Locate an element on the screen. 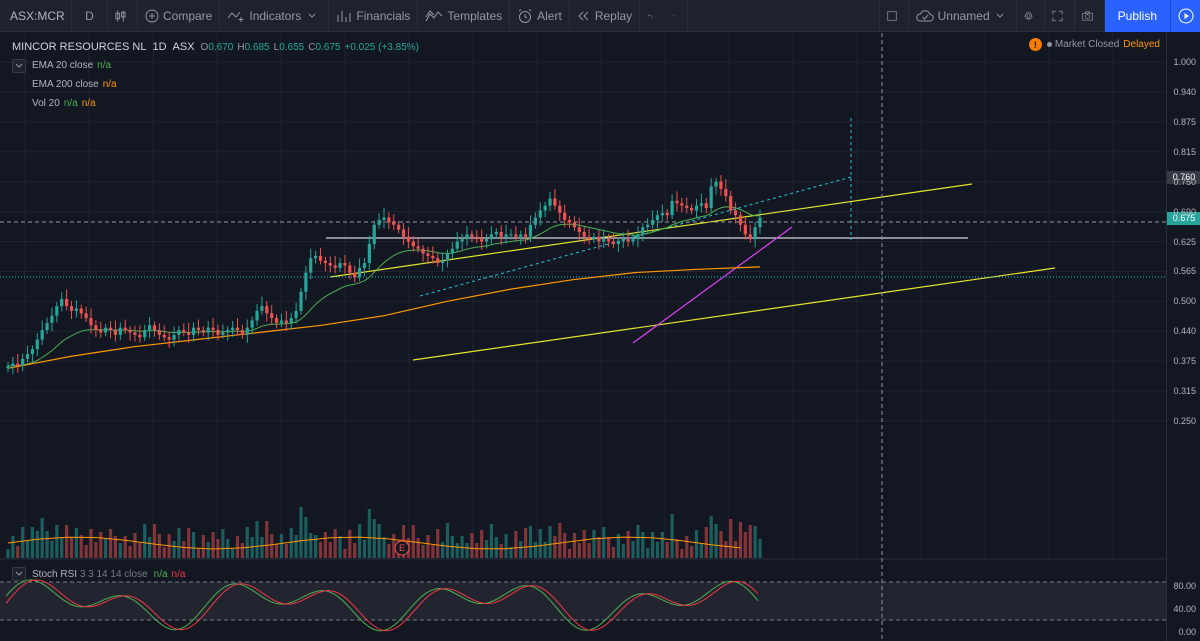  market-state: Market Closed is located at coordinates (1087, 44).